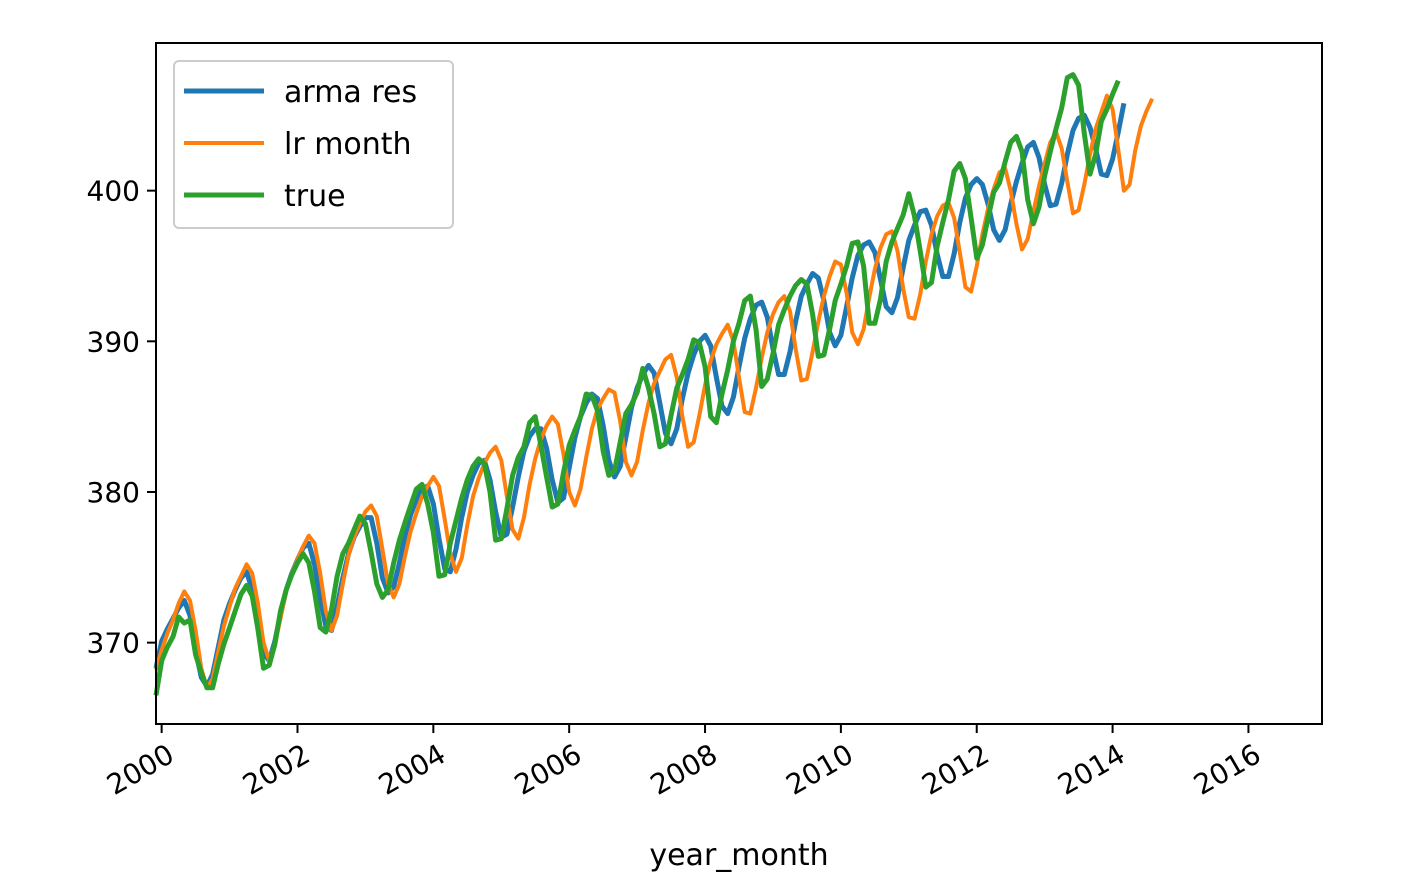  Describe the element at coordinates (348, 144) in the screenshot. I see `legend-label: lr month` at that location.